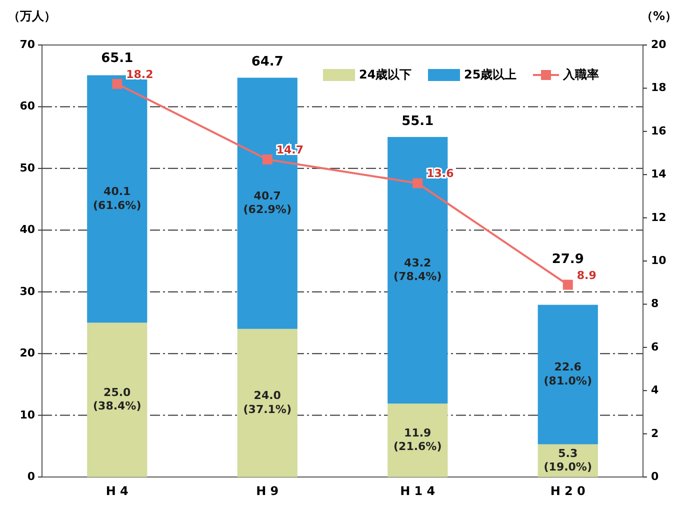 This screenshot has height=507, width=683. What do you see at coordinates (655, 433) in the screenshot?
I see `y2-tick-label: 2` at bounding box center [655, 433].